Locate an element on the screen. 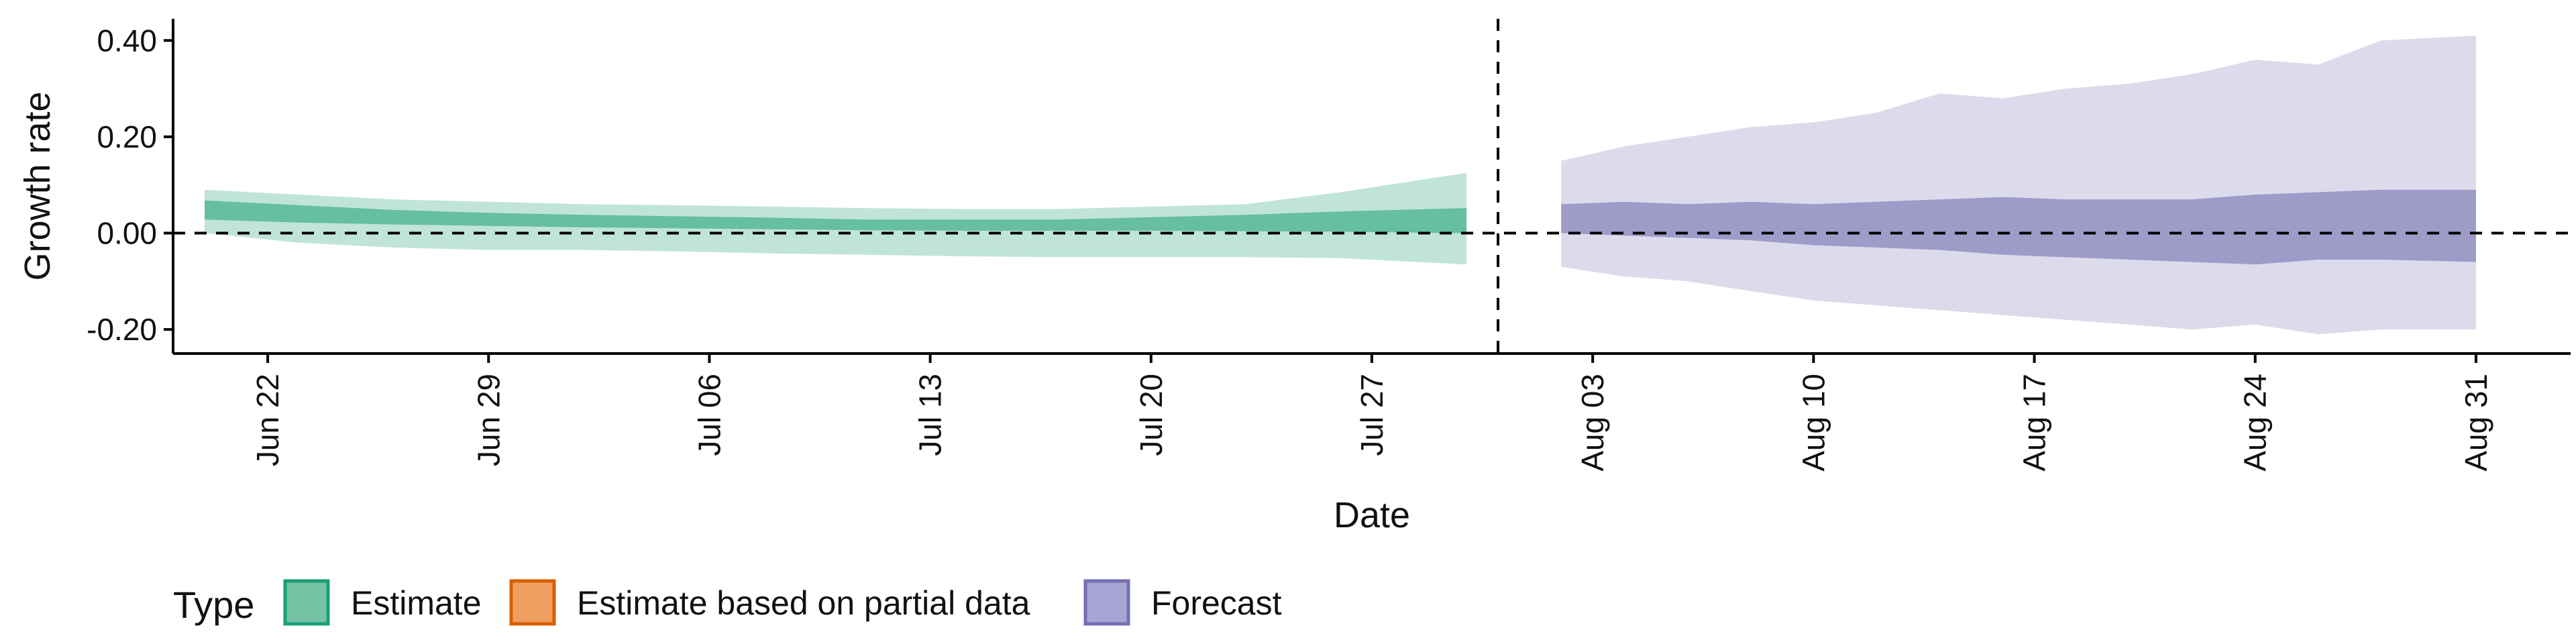  legend-label-forecast: Forecast is located at coordinates (1216, 603).